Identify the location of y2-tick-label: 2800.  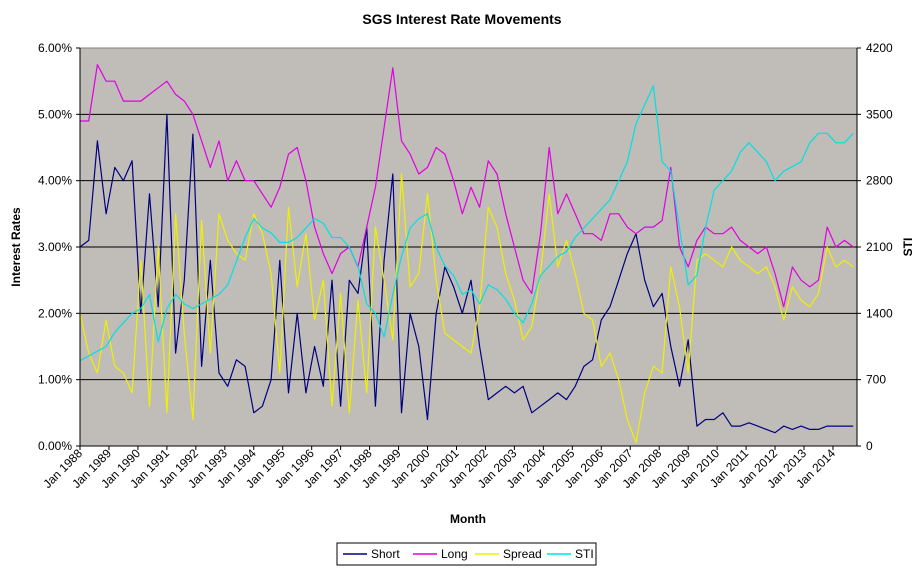
(879, 181).